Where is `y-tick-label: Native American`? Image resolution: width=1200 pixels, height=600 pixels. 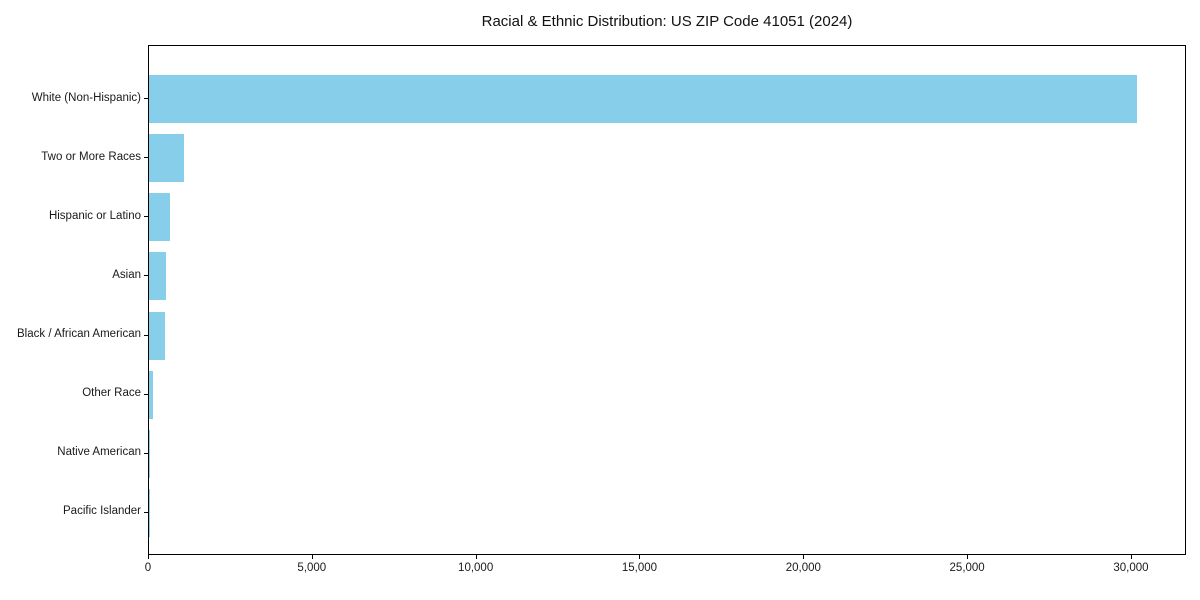
y-tick-label: Native American is located at coordinates (99, 452).